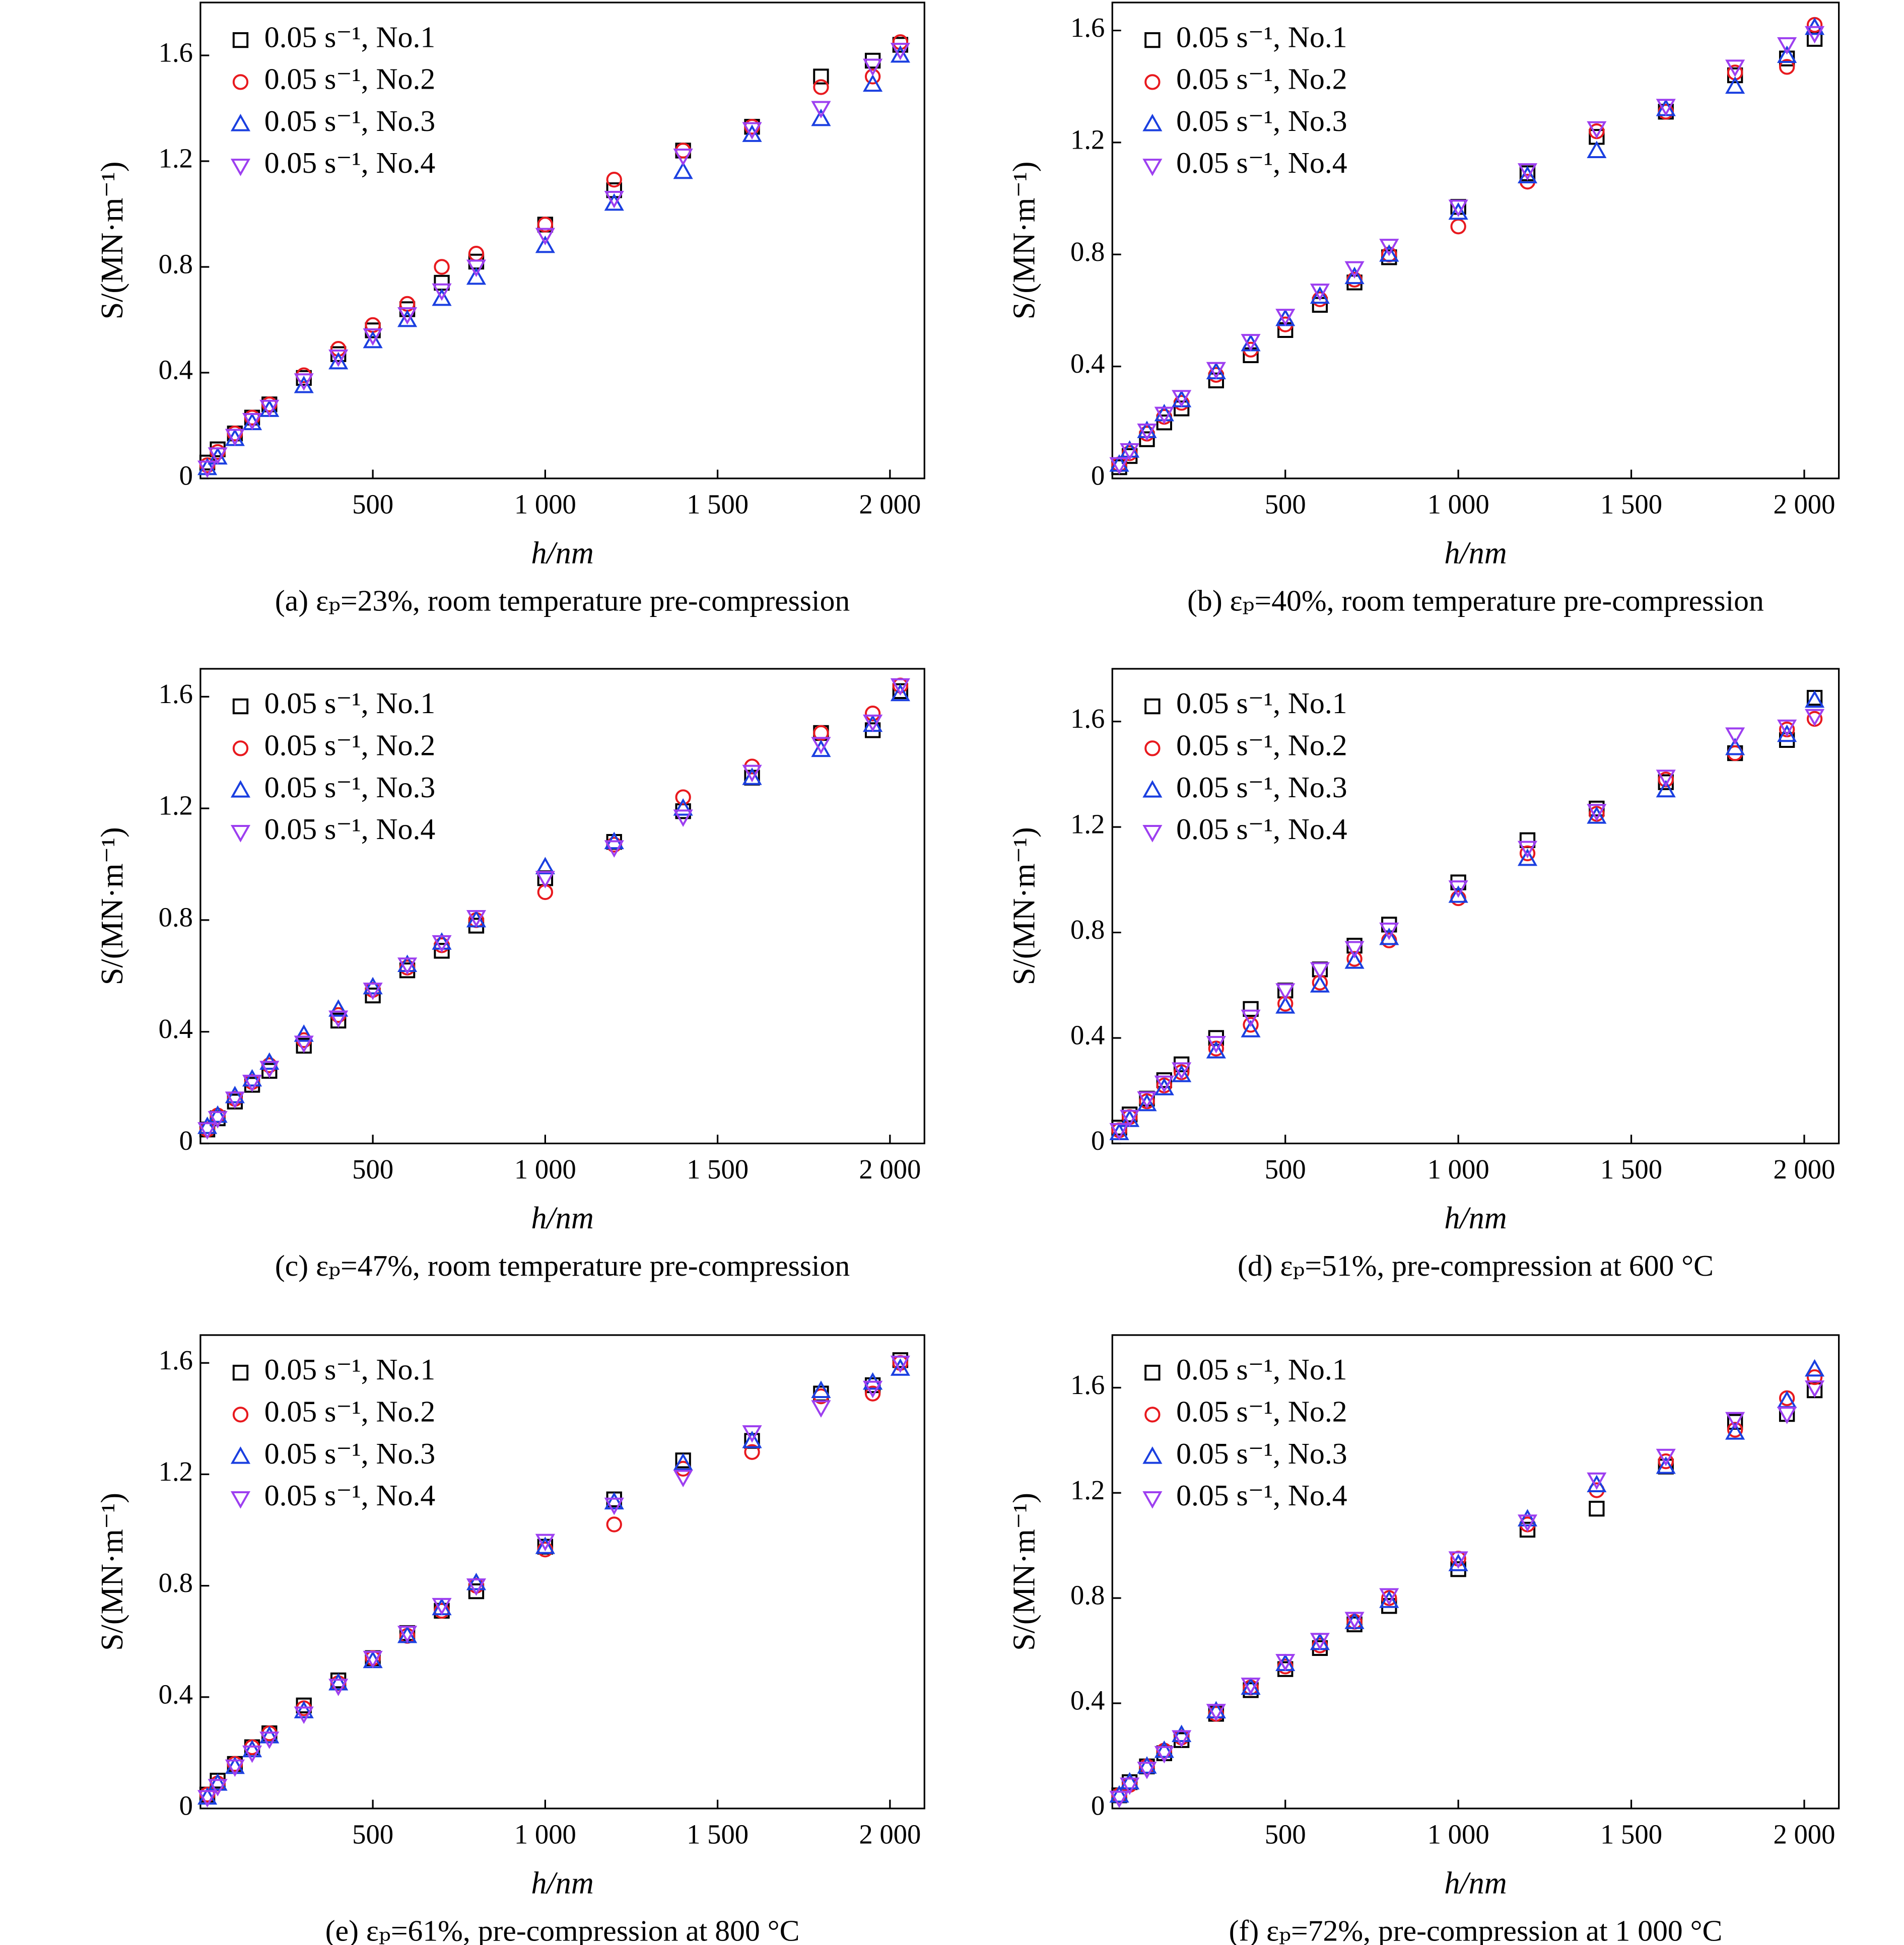  I want to click on y-tick-label: 1.6, so click(176, 693).